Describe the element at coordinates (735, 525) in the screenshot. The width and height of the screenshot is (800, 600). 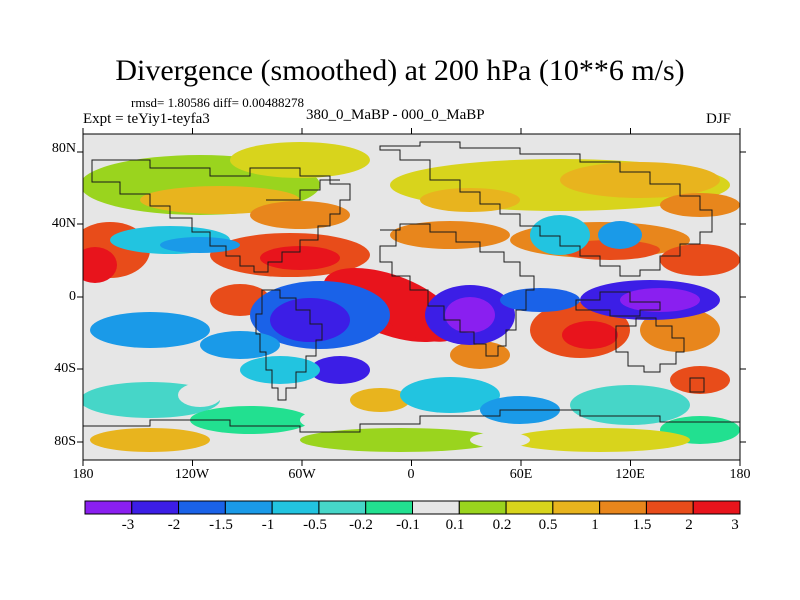
I see `colorbar-label: 3` at that location.